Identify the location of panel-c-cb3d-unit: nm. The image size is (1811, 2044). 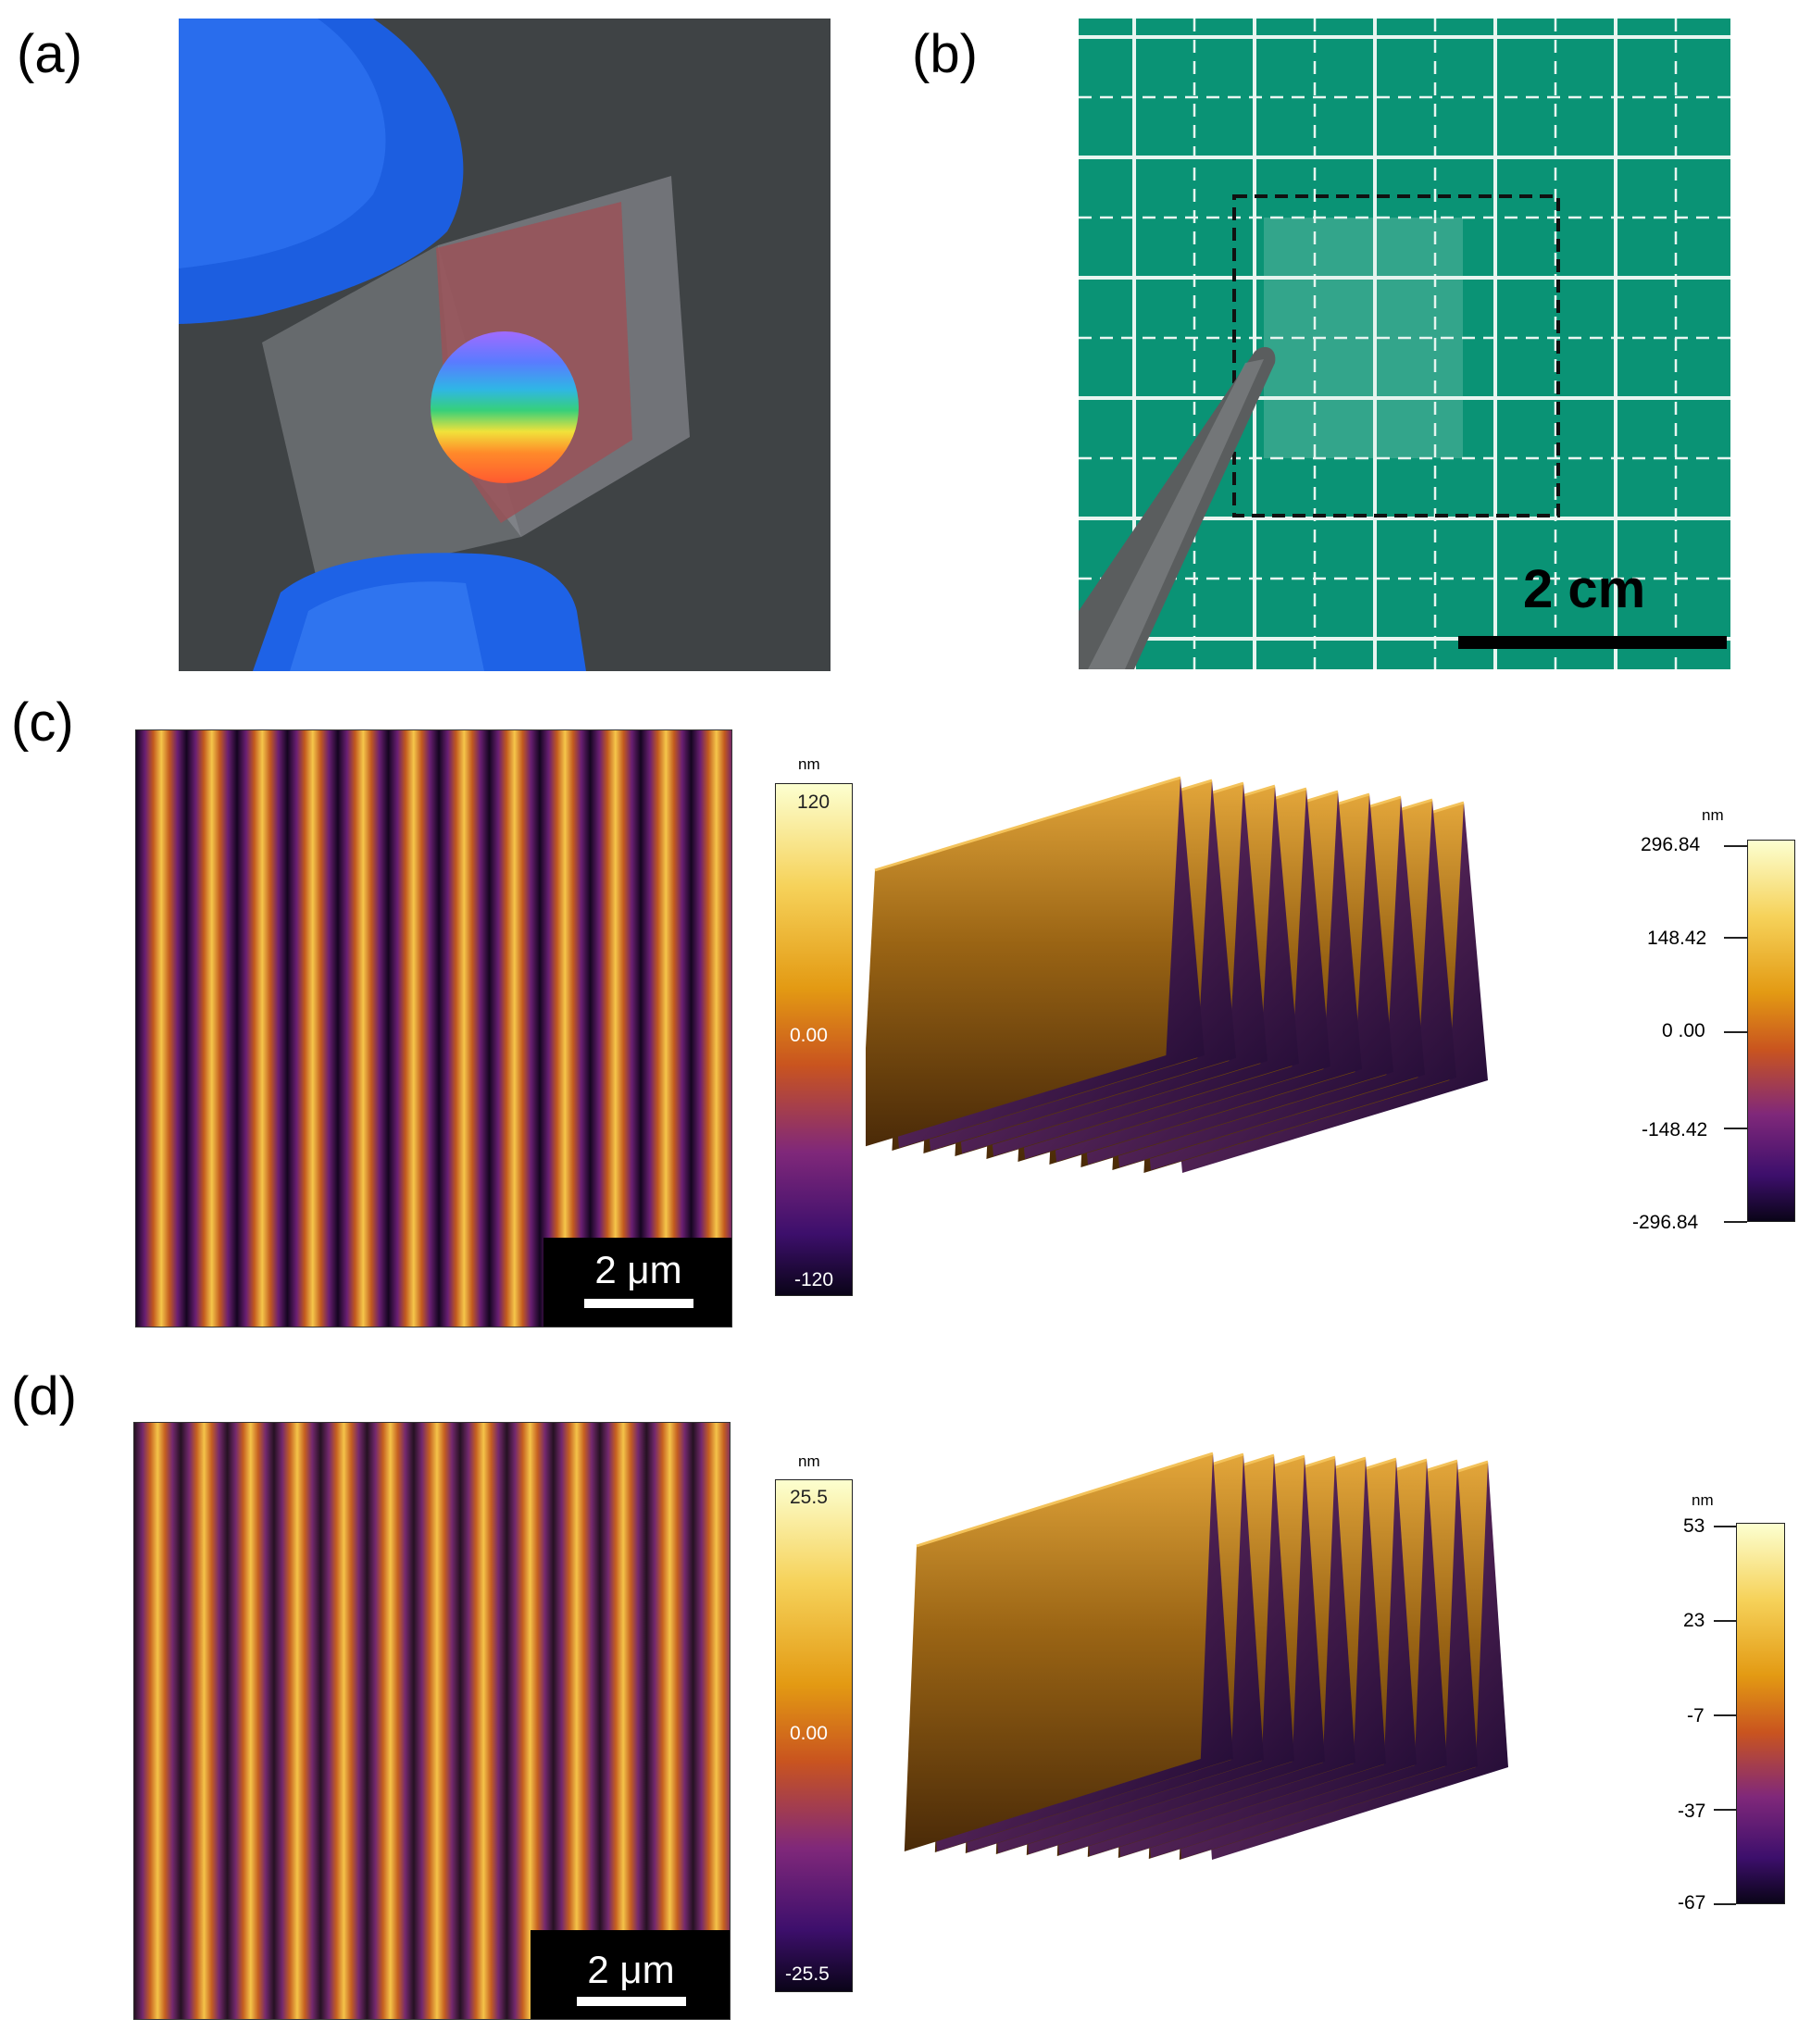
(1713, 815).